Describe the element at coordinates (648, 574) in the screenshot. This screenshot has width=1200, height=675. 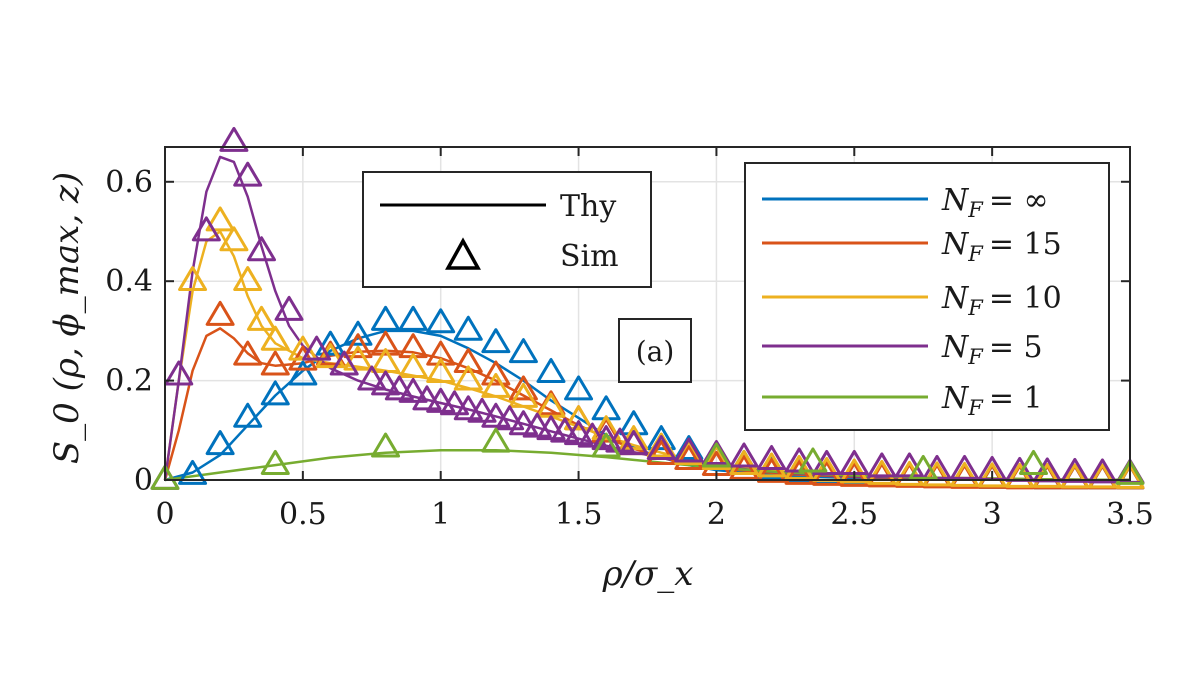
I see `x-axis-label: ρ/σ_x` at that location.